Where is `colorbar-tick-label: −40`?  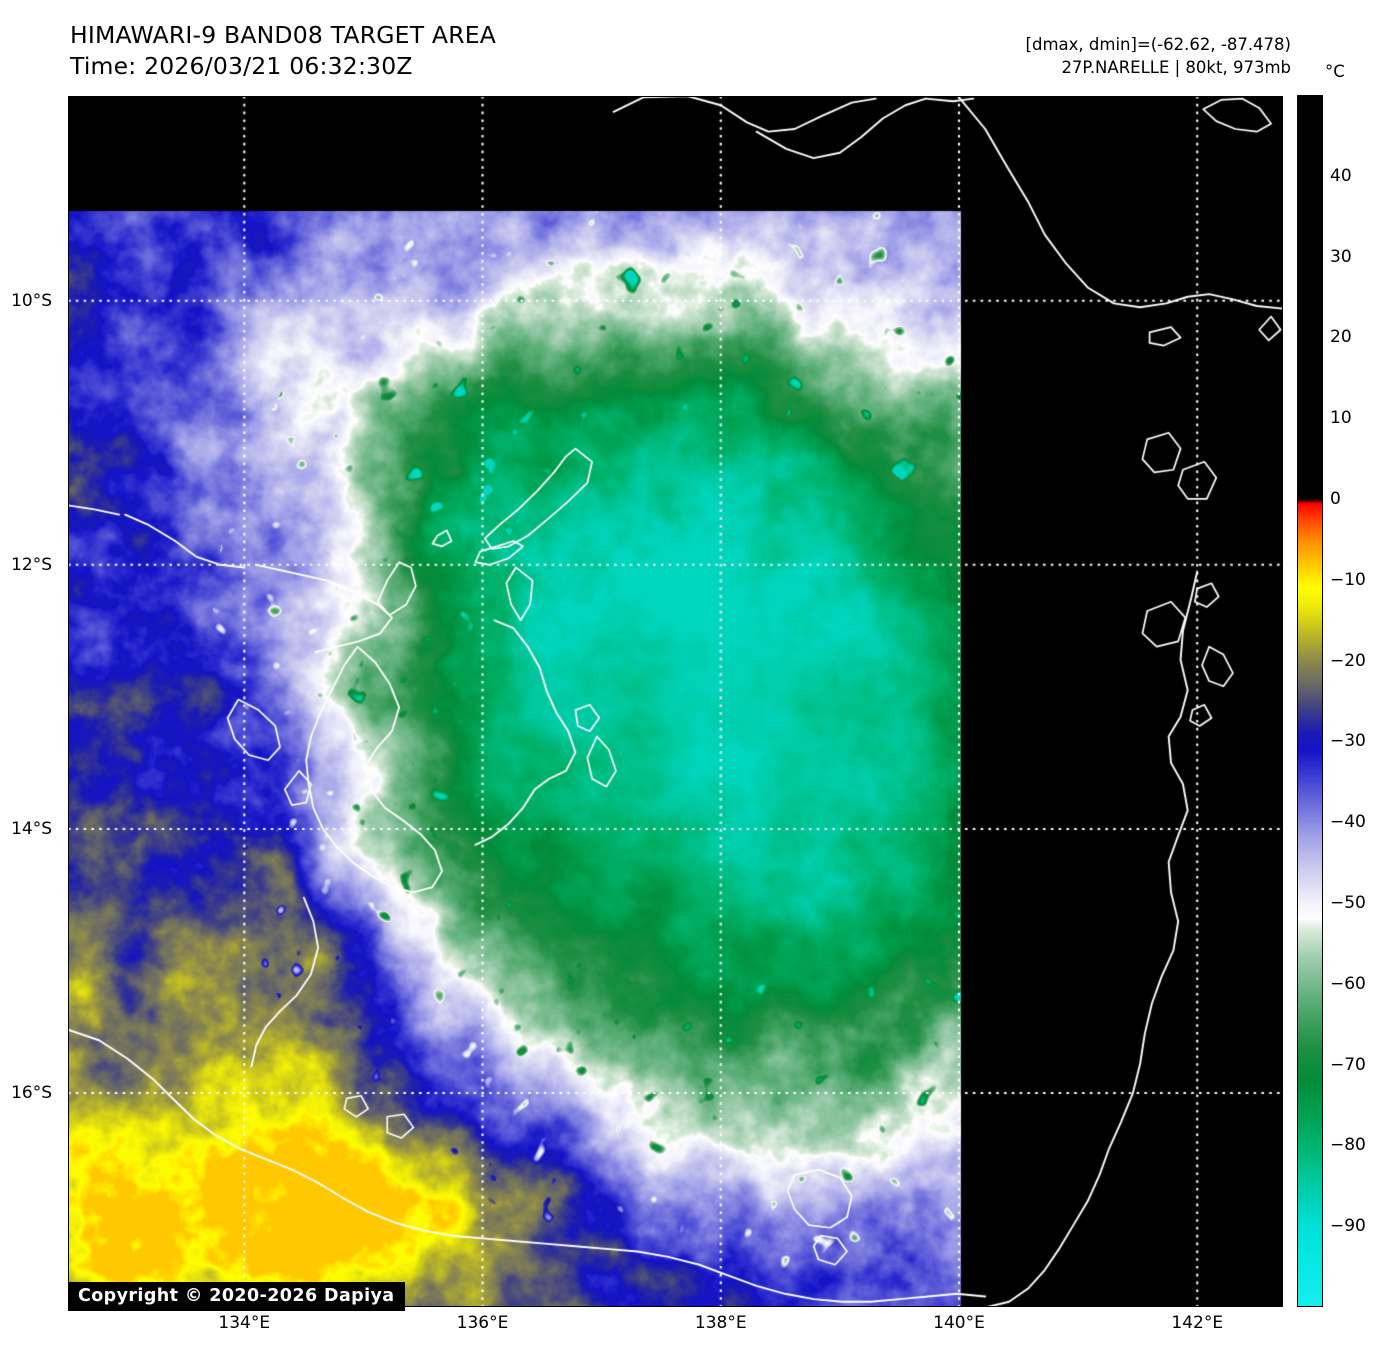 colorbar-tick-label: −40 is located at coordinates (1348, 822).